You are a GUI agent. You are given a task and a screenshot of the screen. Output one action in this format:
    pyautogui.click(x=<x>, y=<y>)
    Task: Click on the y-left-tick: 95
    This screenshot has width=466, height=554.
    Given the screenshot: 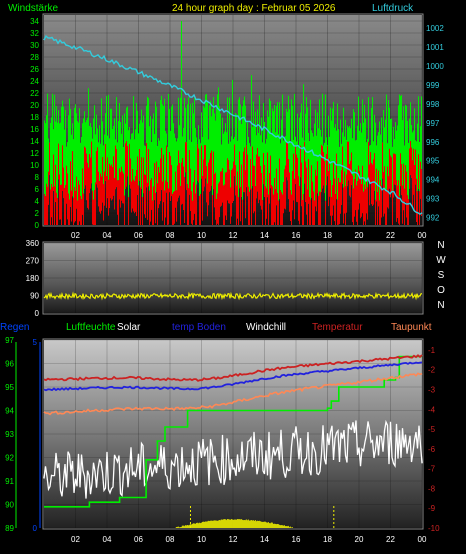 What is the action you would take?
    pyautogui.click(x=9, y=387)
    